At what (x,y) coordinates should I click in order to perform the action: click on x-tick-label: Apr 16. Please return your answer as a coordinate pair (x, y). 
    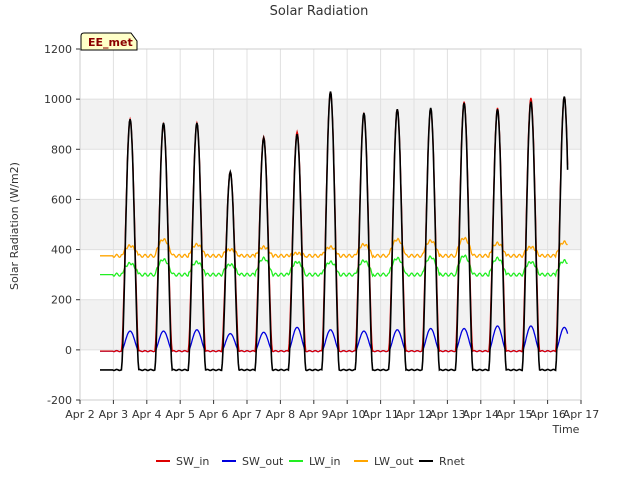
    Looking at the image, I should click on (547, 414).